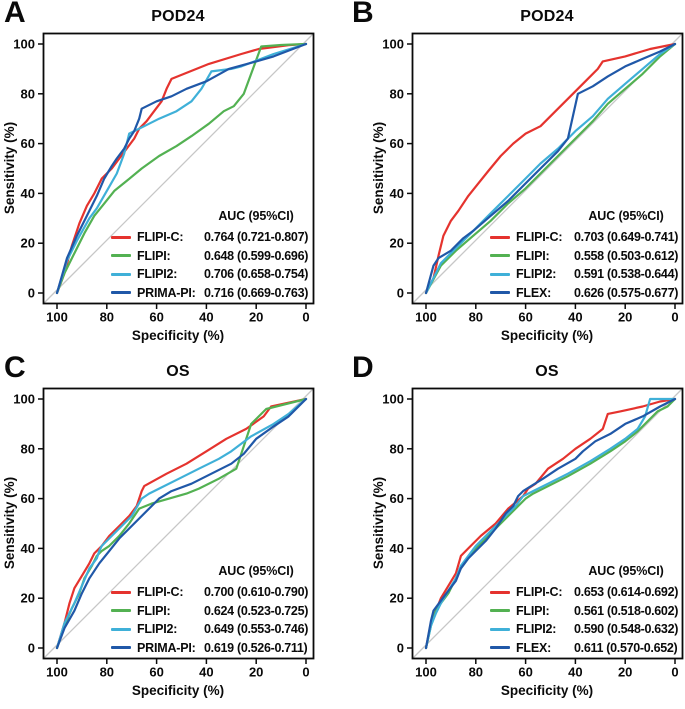  What do you see at coordinates (626, 237) in the screenshot?
I see `legend-value: 0.703 (0.649-0.741)` at bounding box center [626, 237].